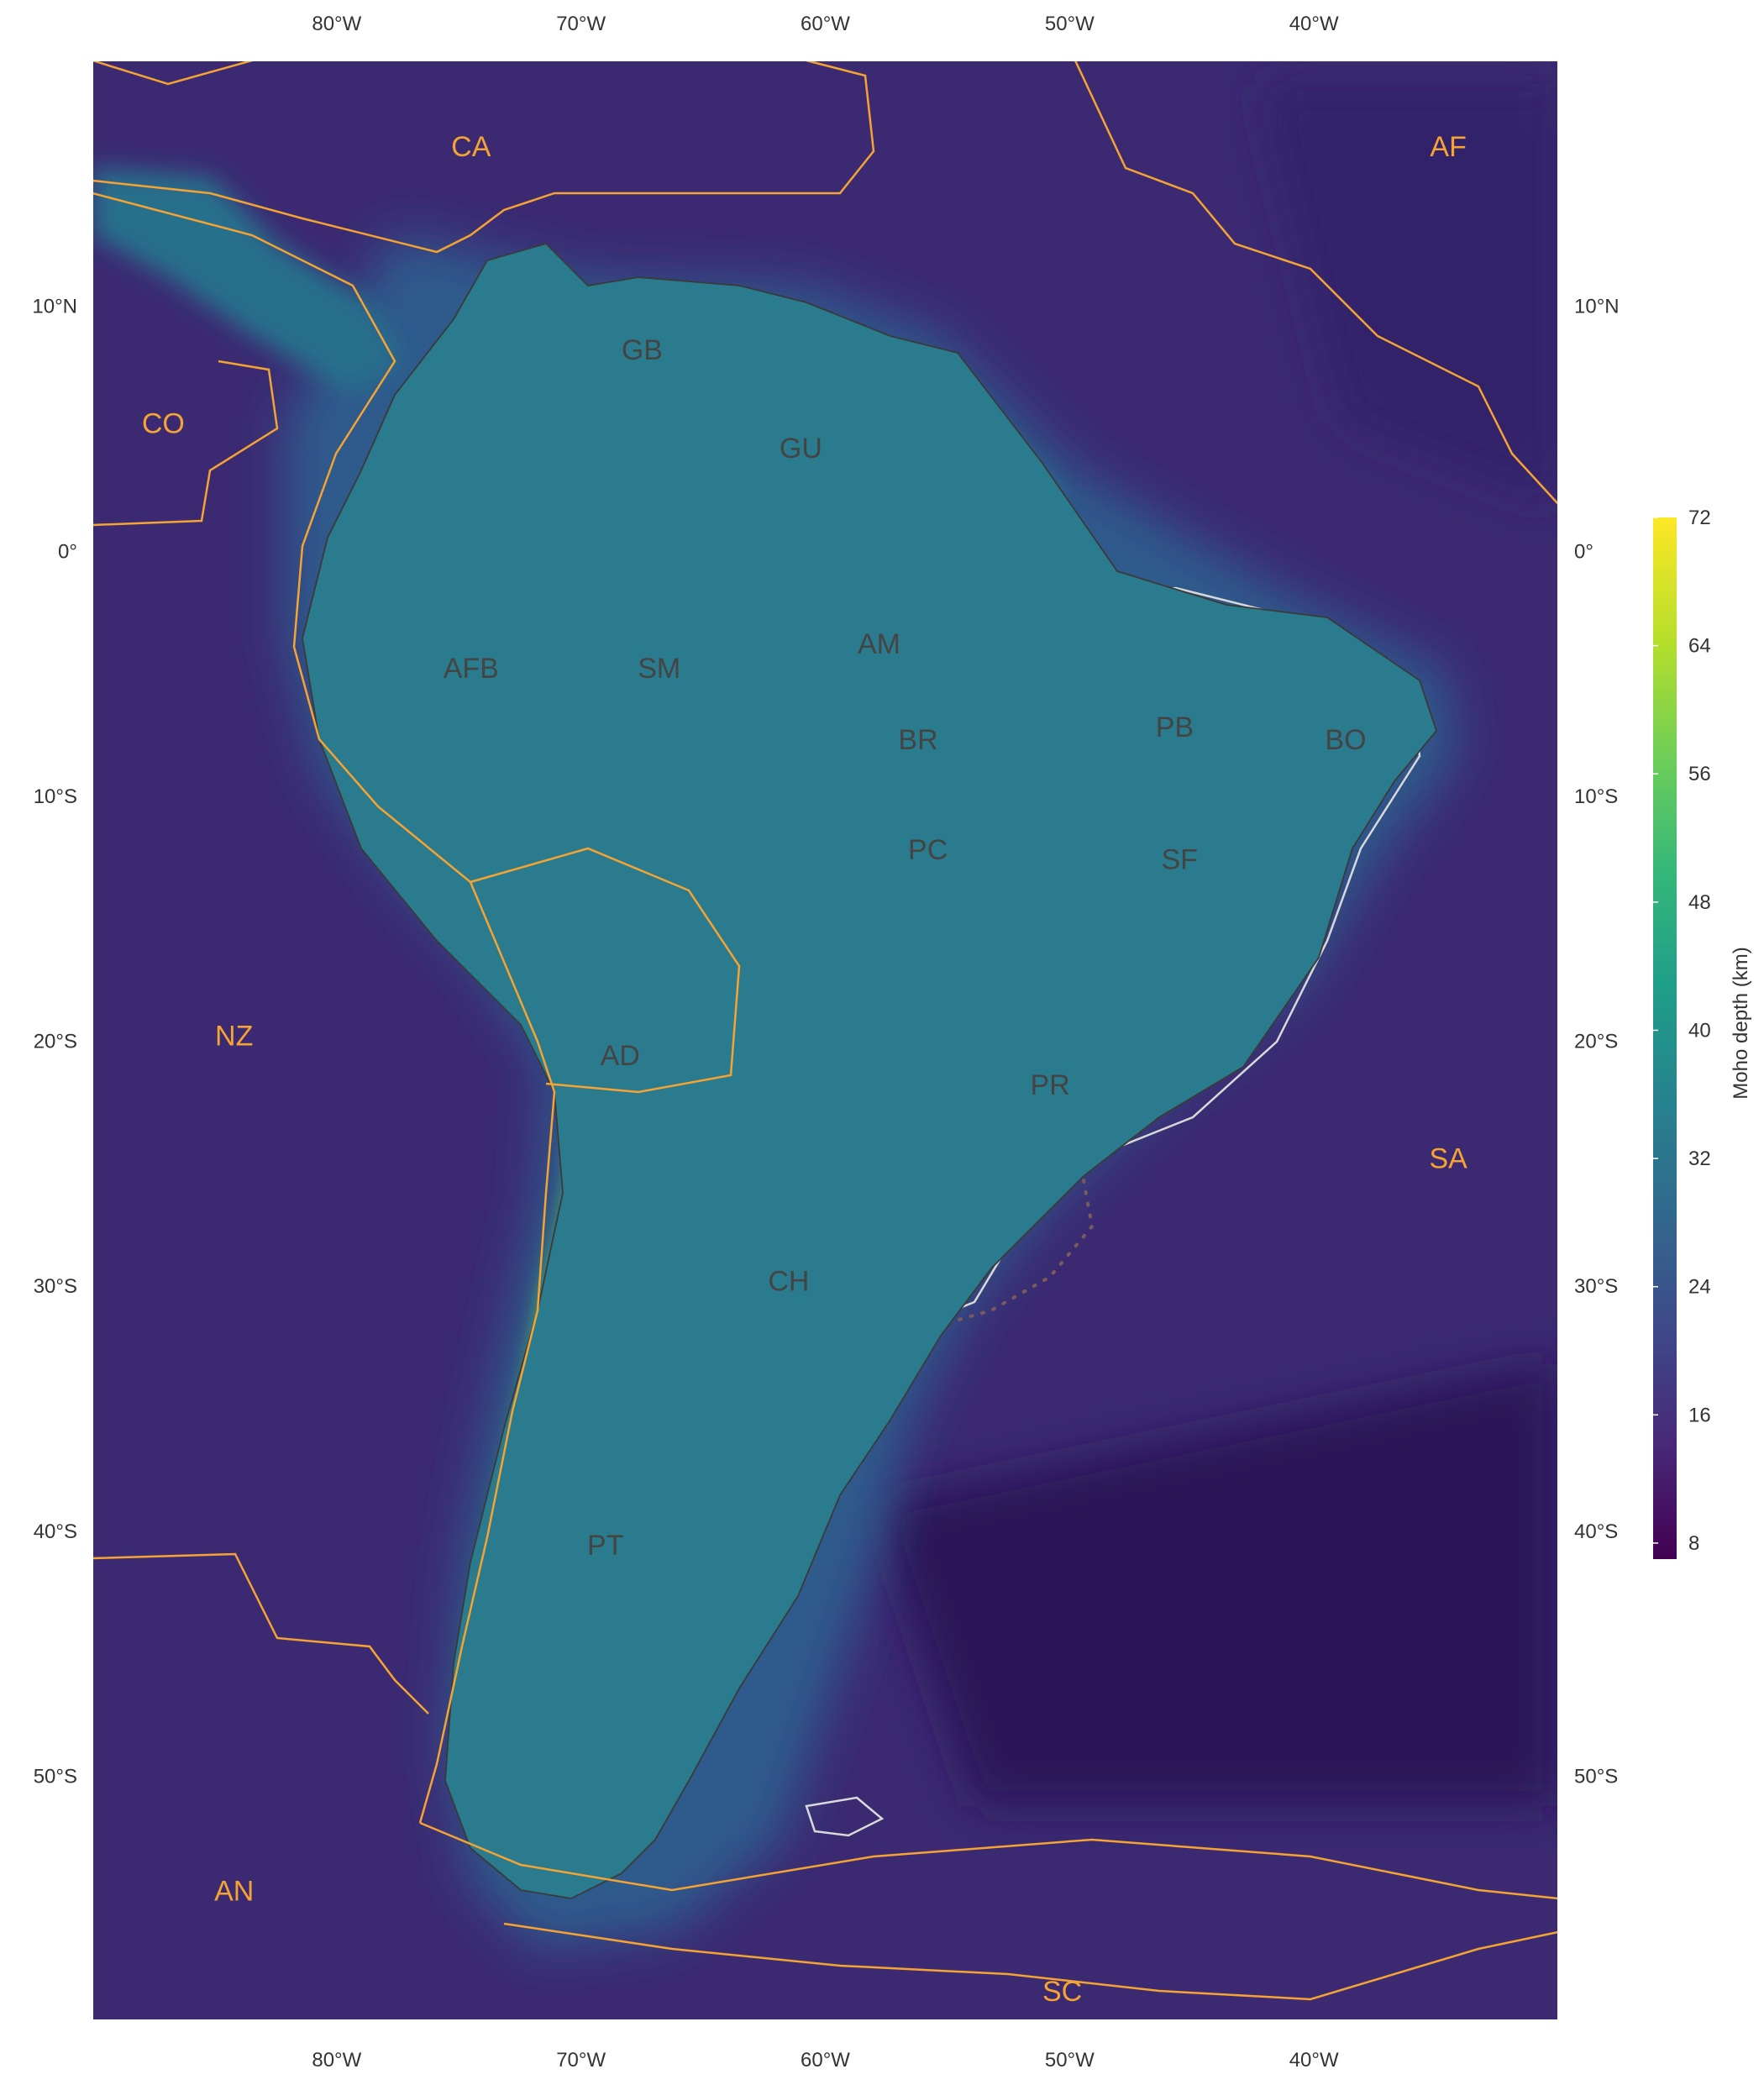 This screenshot has height=2090, width=1764. I want to click on plate-boundary-altiplano, so click(605, 970).